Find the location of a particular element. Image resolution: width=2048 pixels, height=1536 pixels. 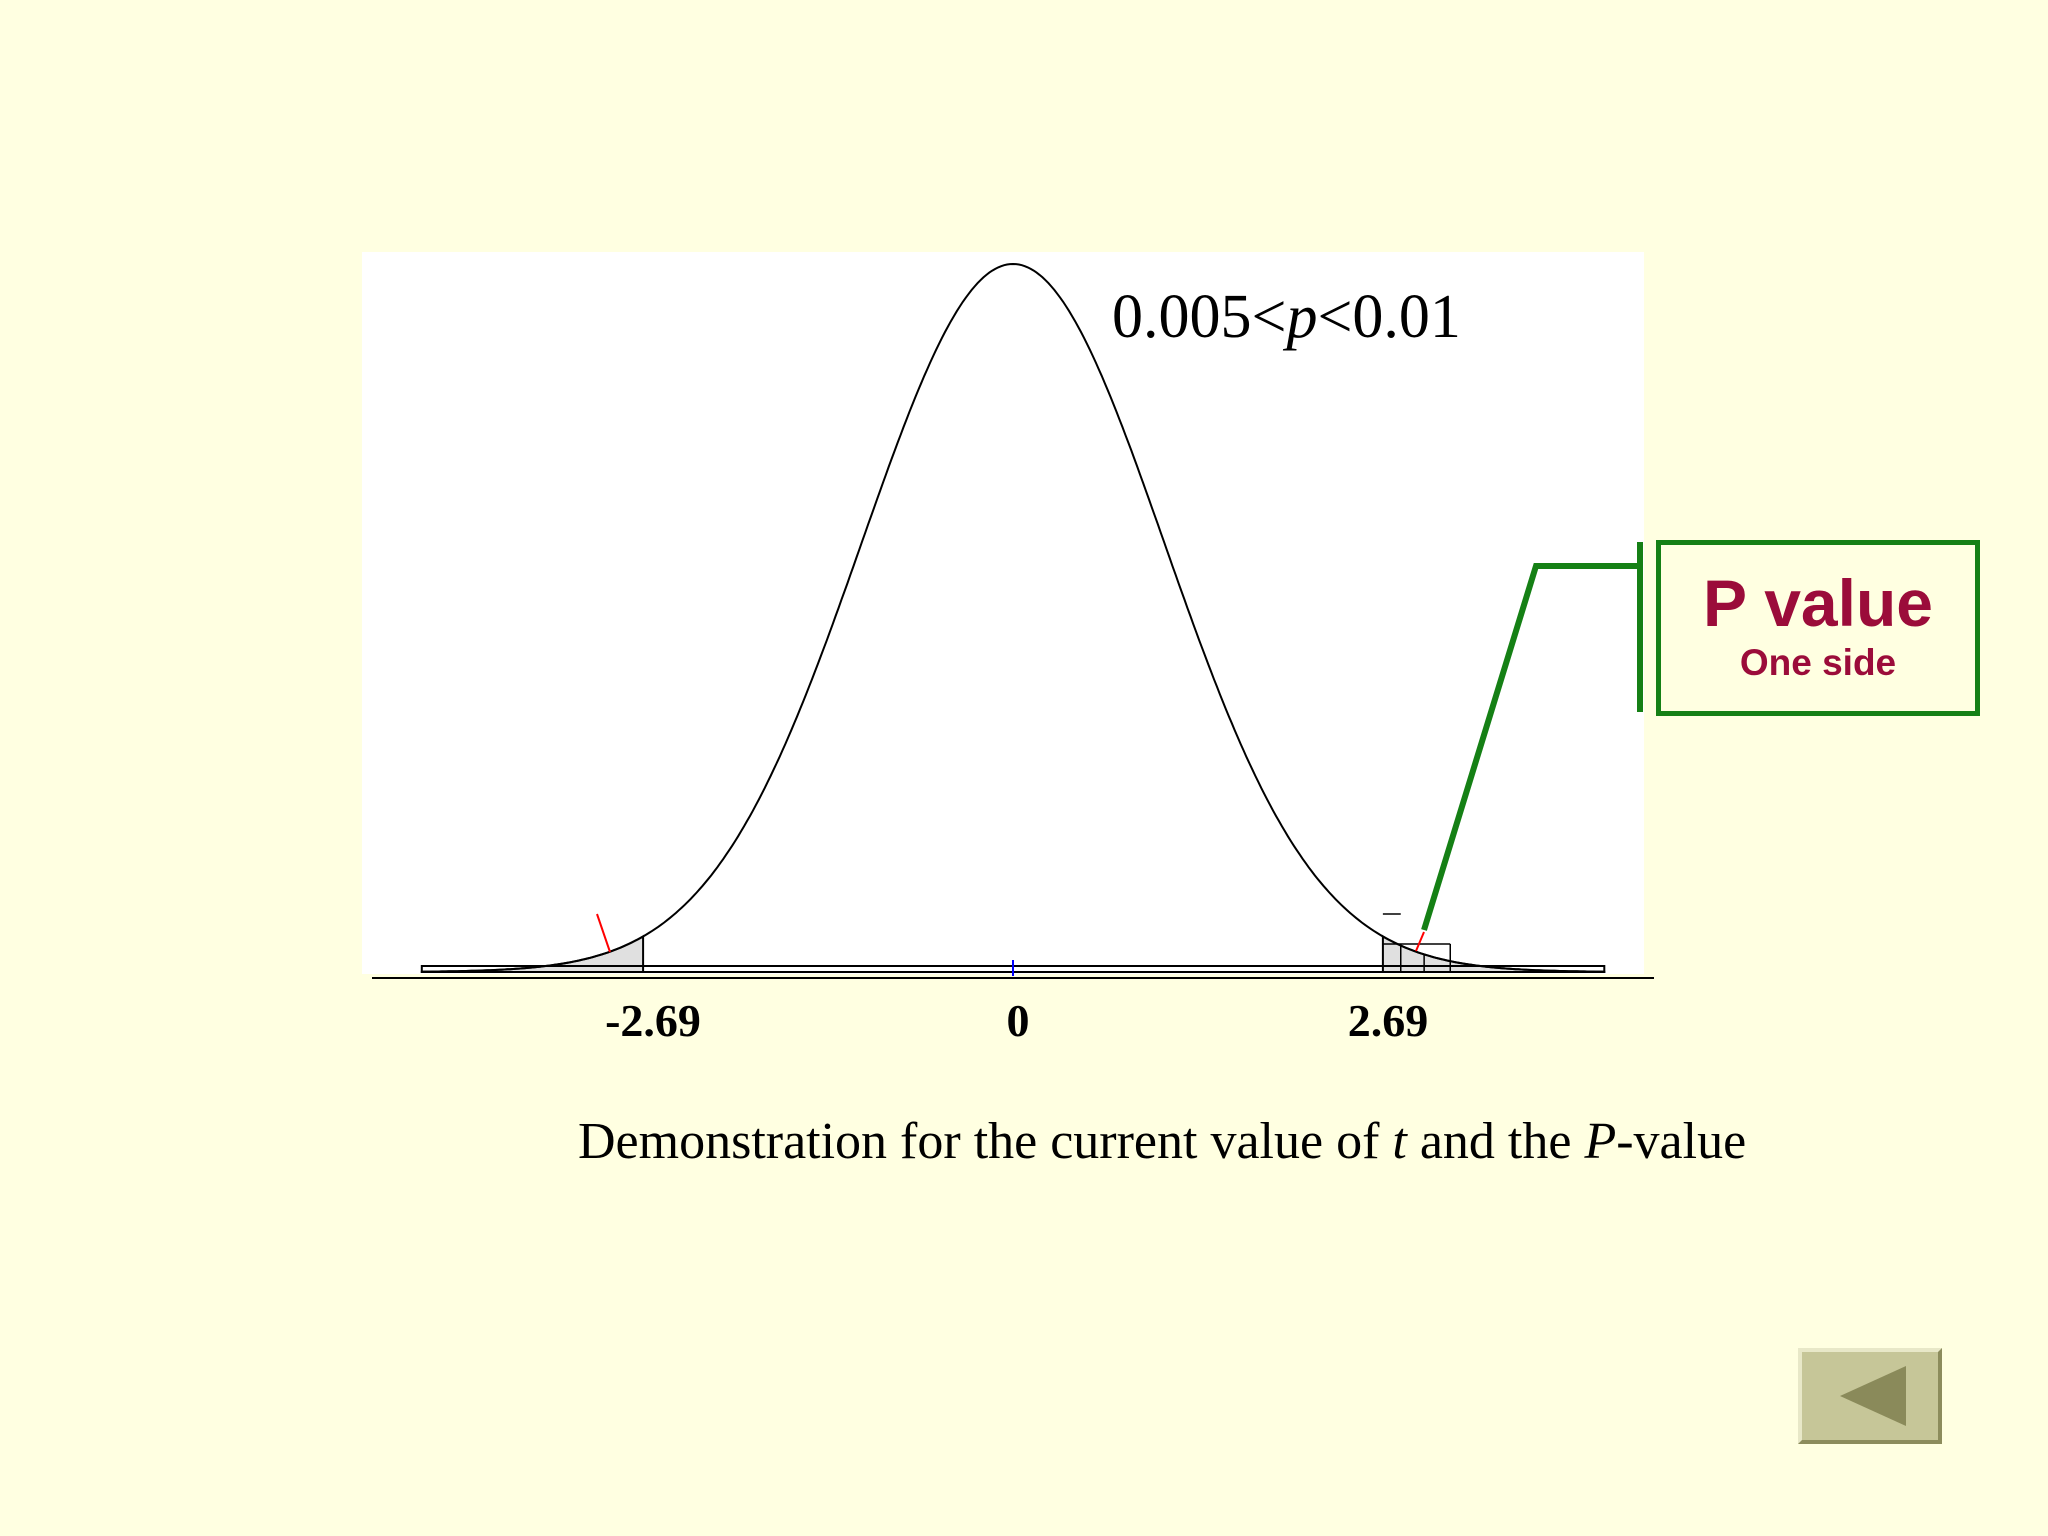

p-range-suffix: <0.01 is located at coordinates (1389, 317).